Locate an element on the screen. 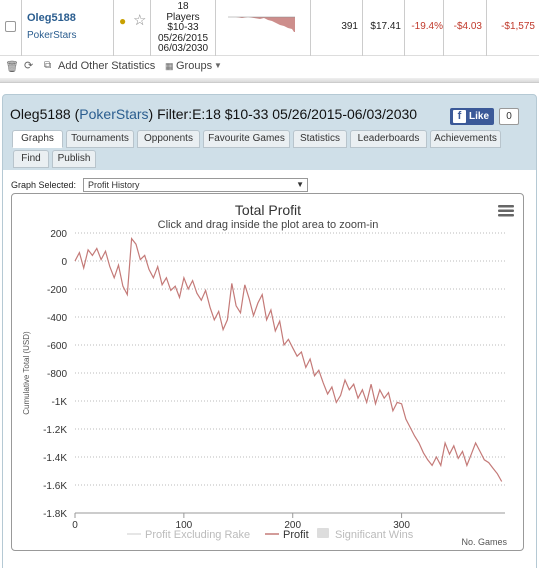 Image resolution: width=539 pixels, height=568 pixels. legend-significant-wins-symbol is located at coordinates (323, 533).